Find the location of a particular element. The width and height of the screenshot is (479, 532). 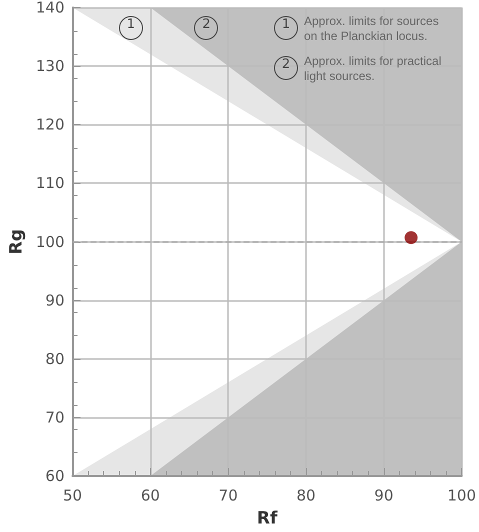

y-axis-title: Rg is located at coordinates (16, 241).